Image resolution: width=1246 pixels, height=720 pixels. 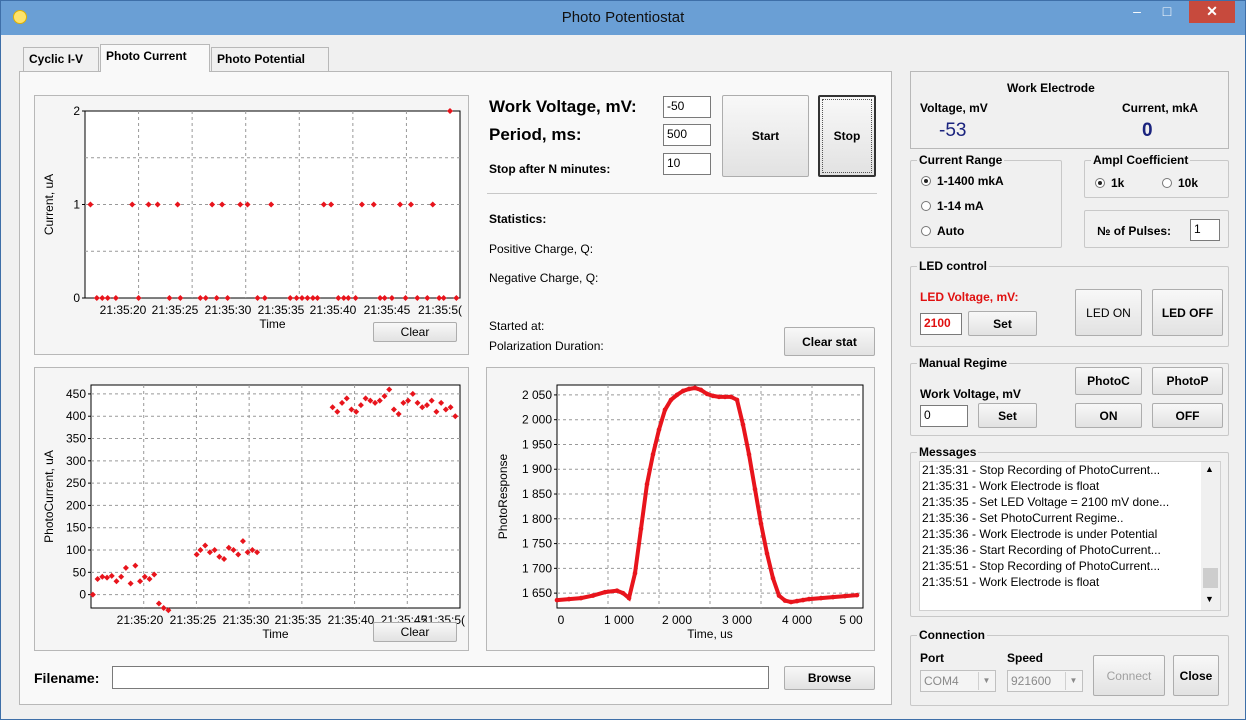 What do you see at coordinates (1108, 415) in the screenshot?
I see `manual-on-button: ON` at bounding box center [1108, 415].